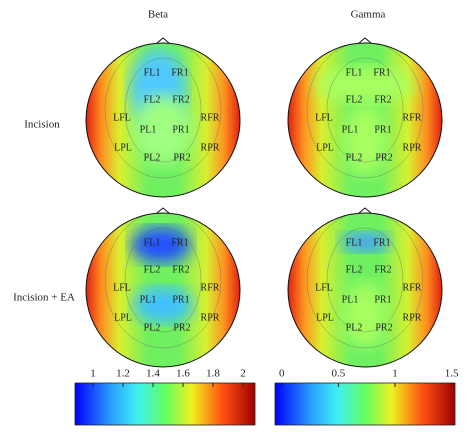  I want to click on tick-label: 2, so click(243, 374).